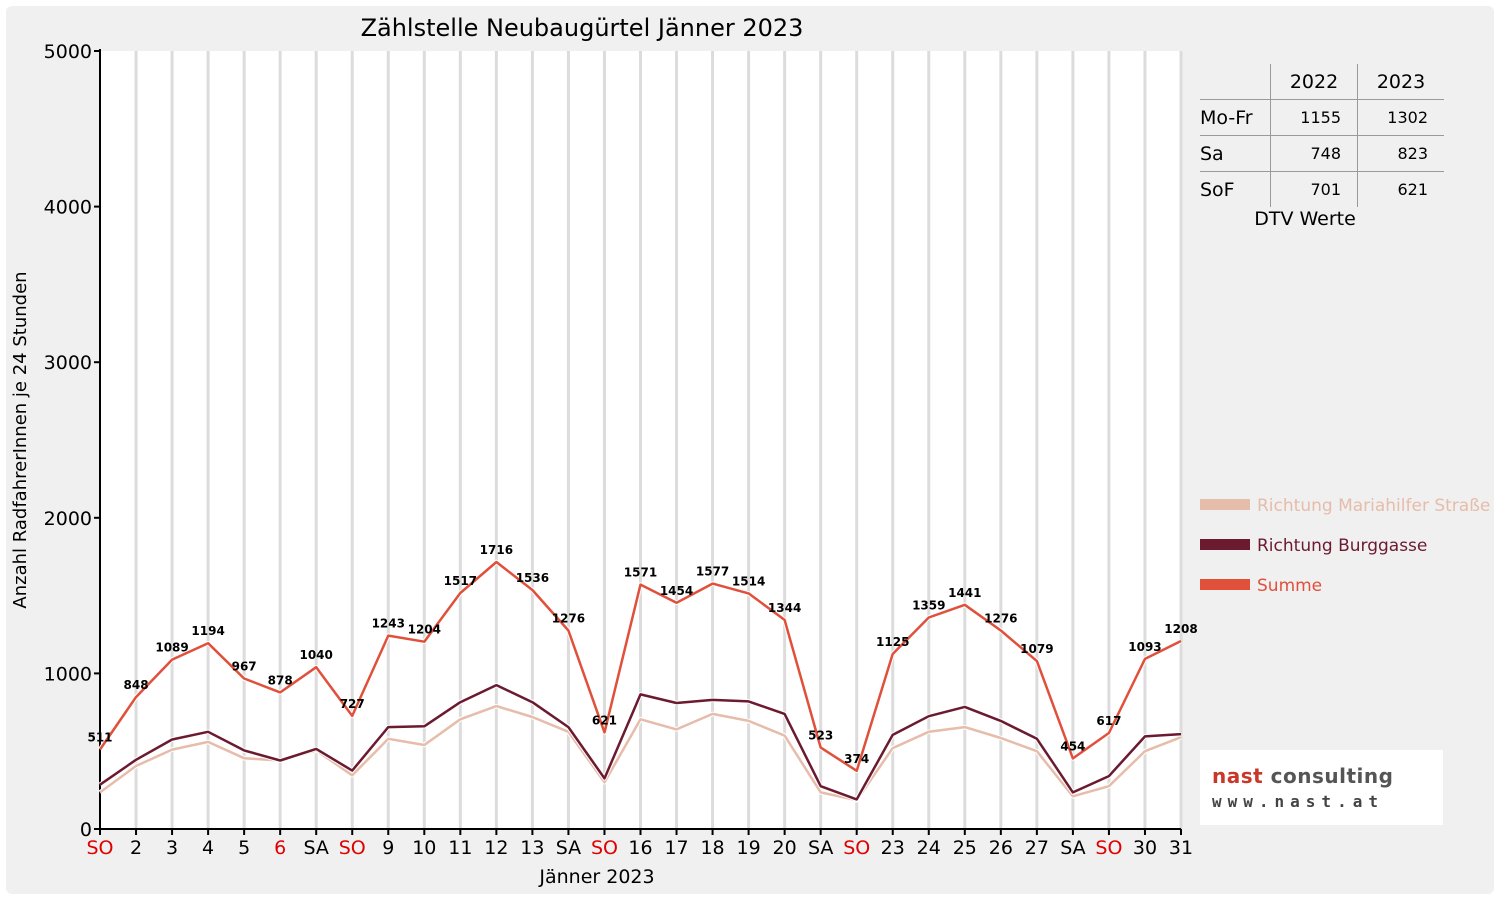 This screenshot has height=900, width=1500. What do you see at coordinates (748, 581) in the screenshot?
I see `data-label: 1514` at bounding box center [748, 581].